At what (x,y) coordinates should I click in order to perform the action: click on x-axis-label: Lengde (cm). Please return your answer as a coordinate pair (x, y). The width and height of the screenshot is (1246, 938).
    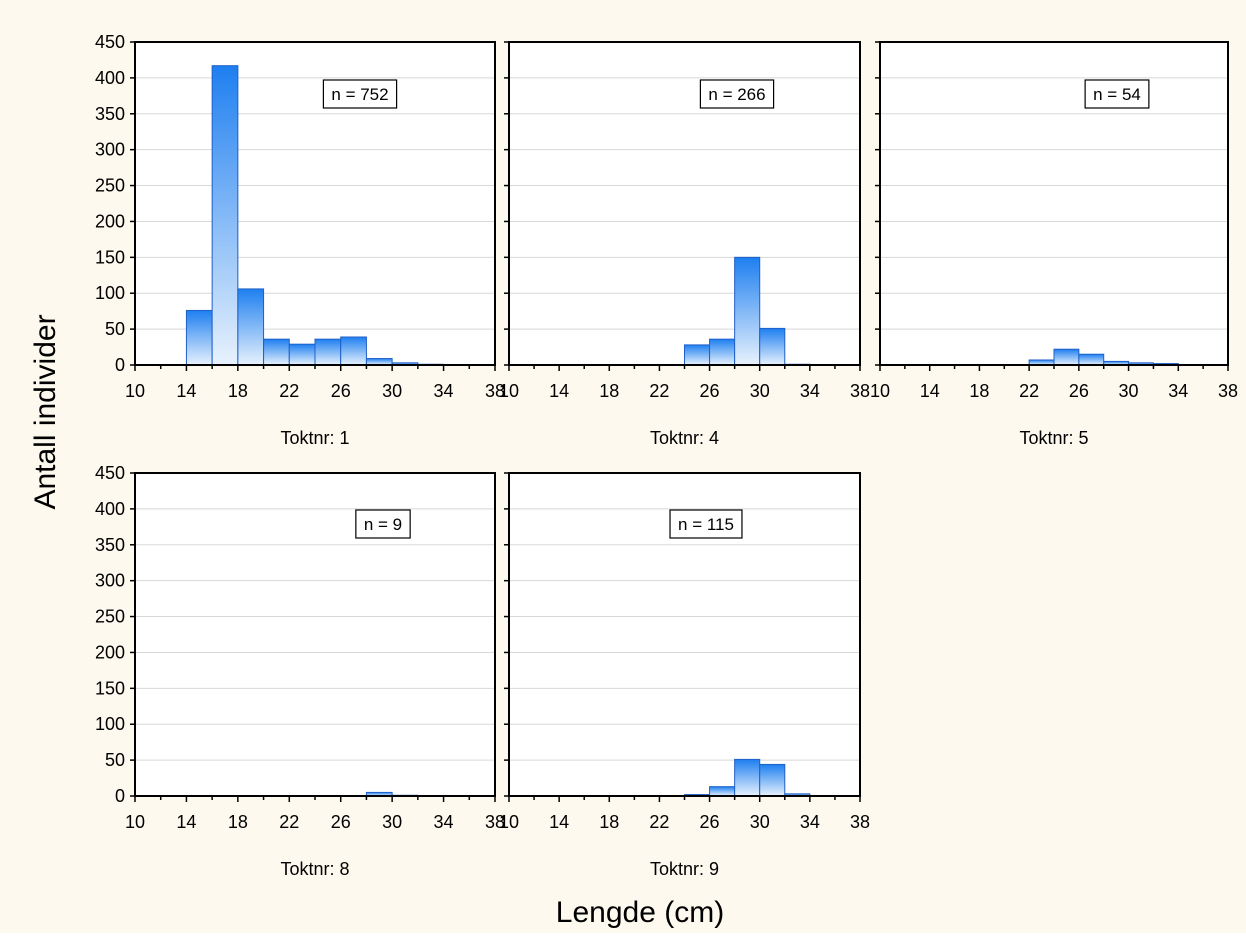
    Looking at the image, I should click on (640, 912).